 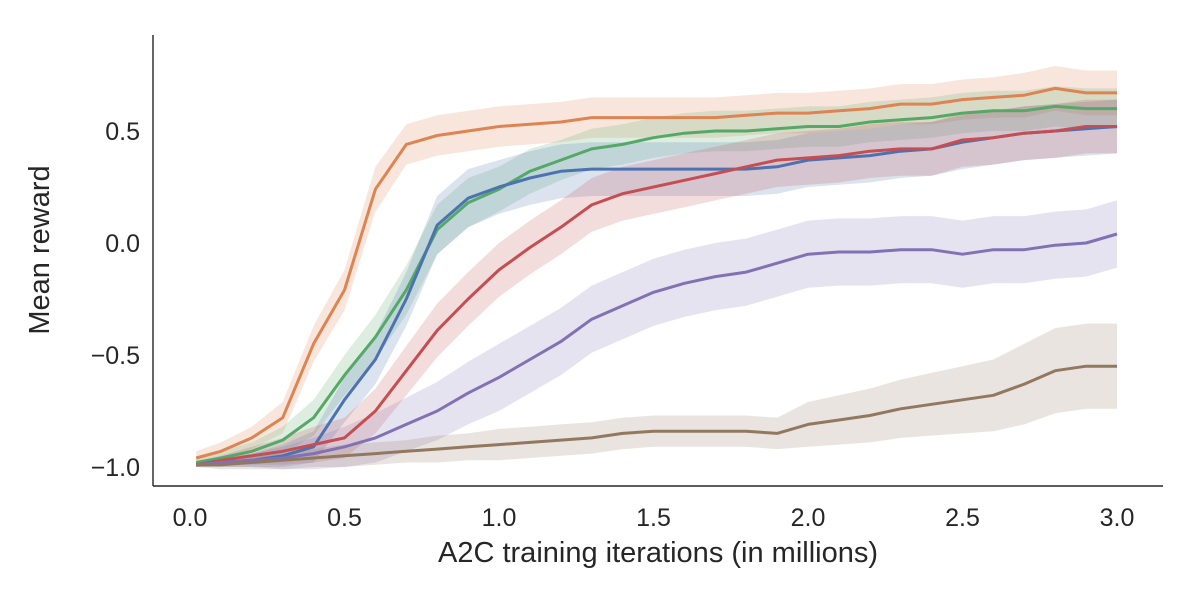 I want to click on x-tick-label: 1.0, so click(x=499, y=518).